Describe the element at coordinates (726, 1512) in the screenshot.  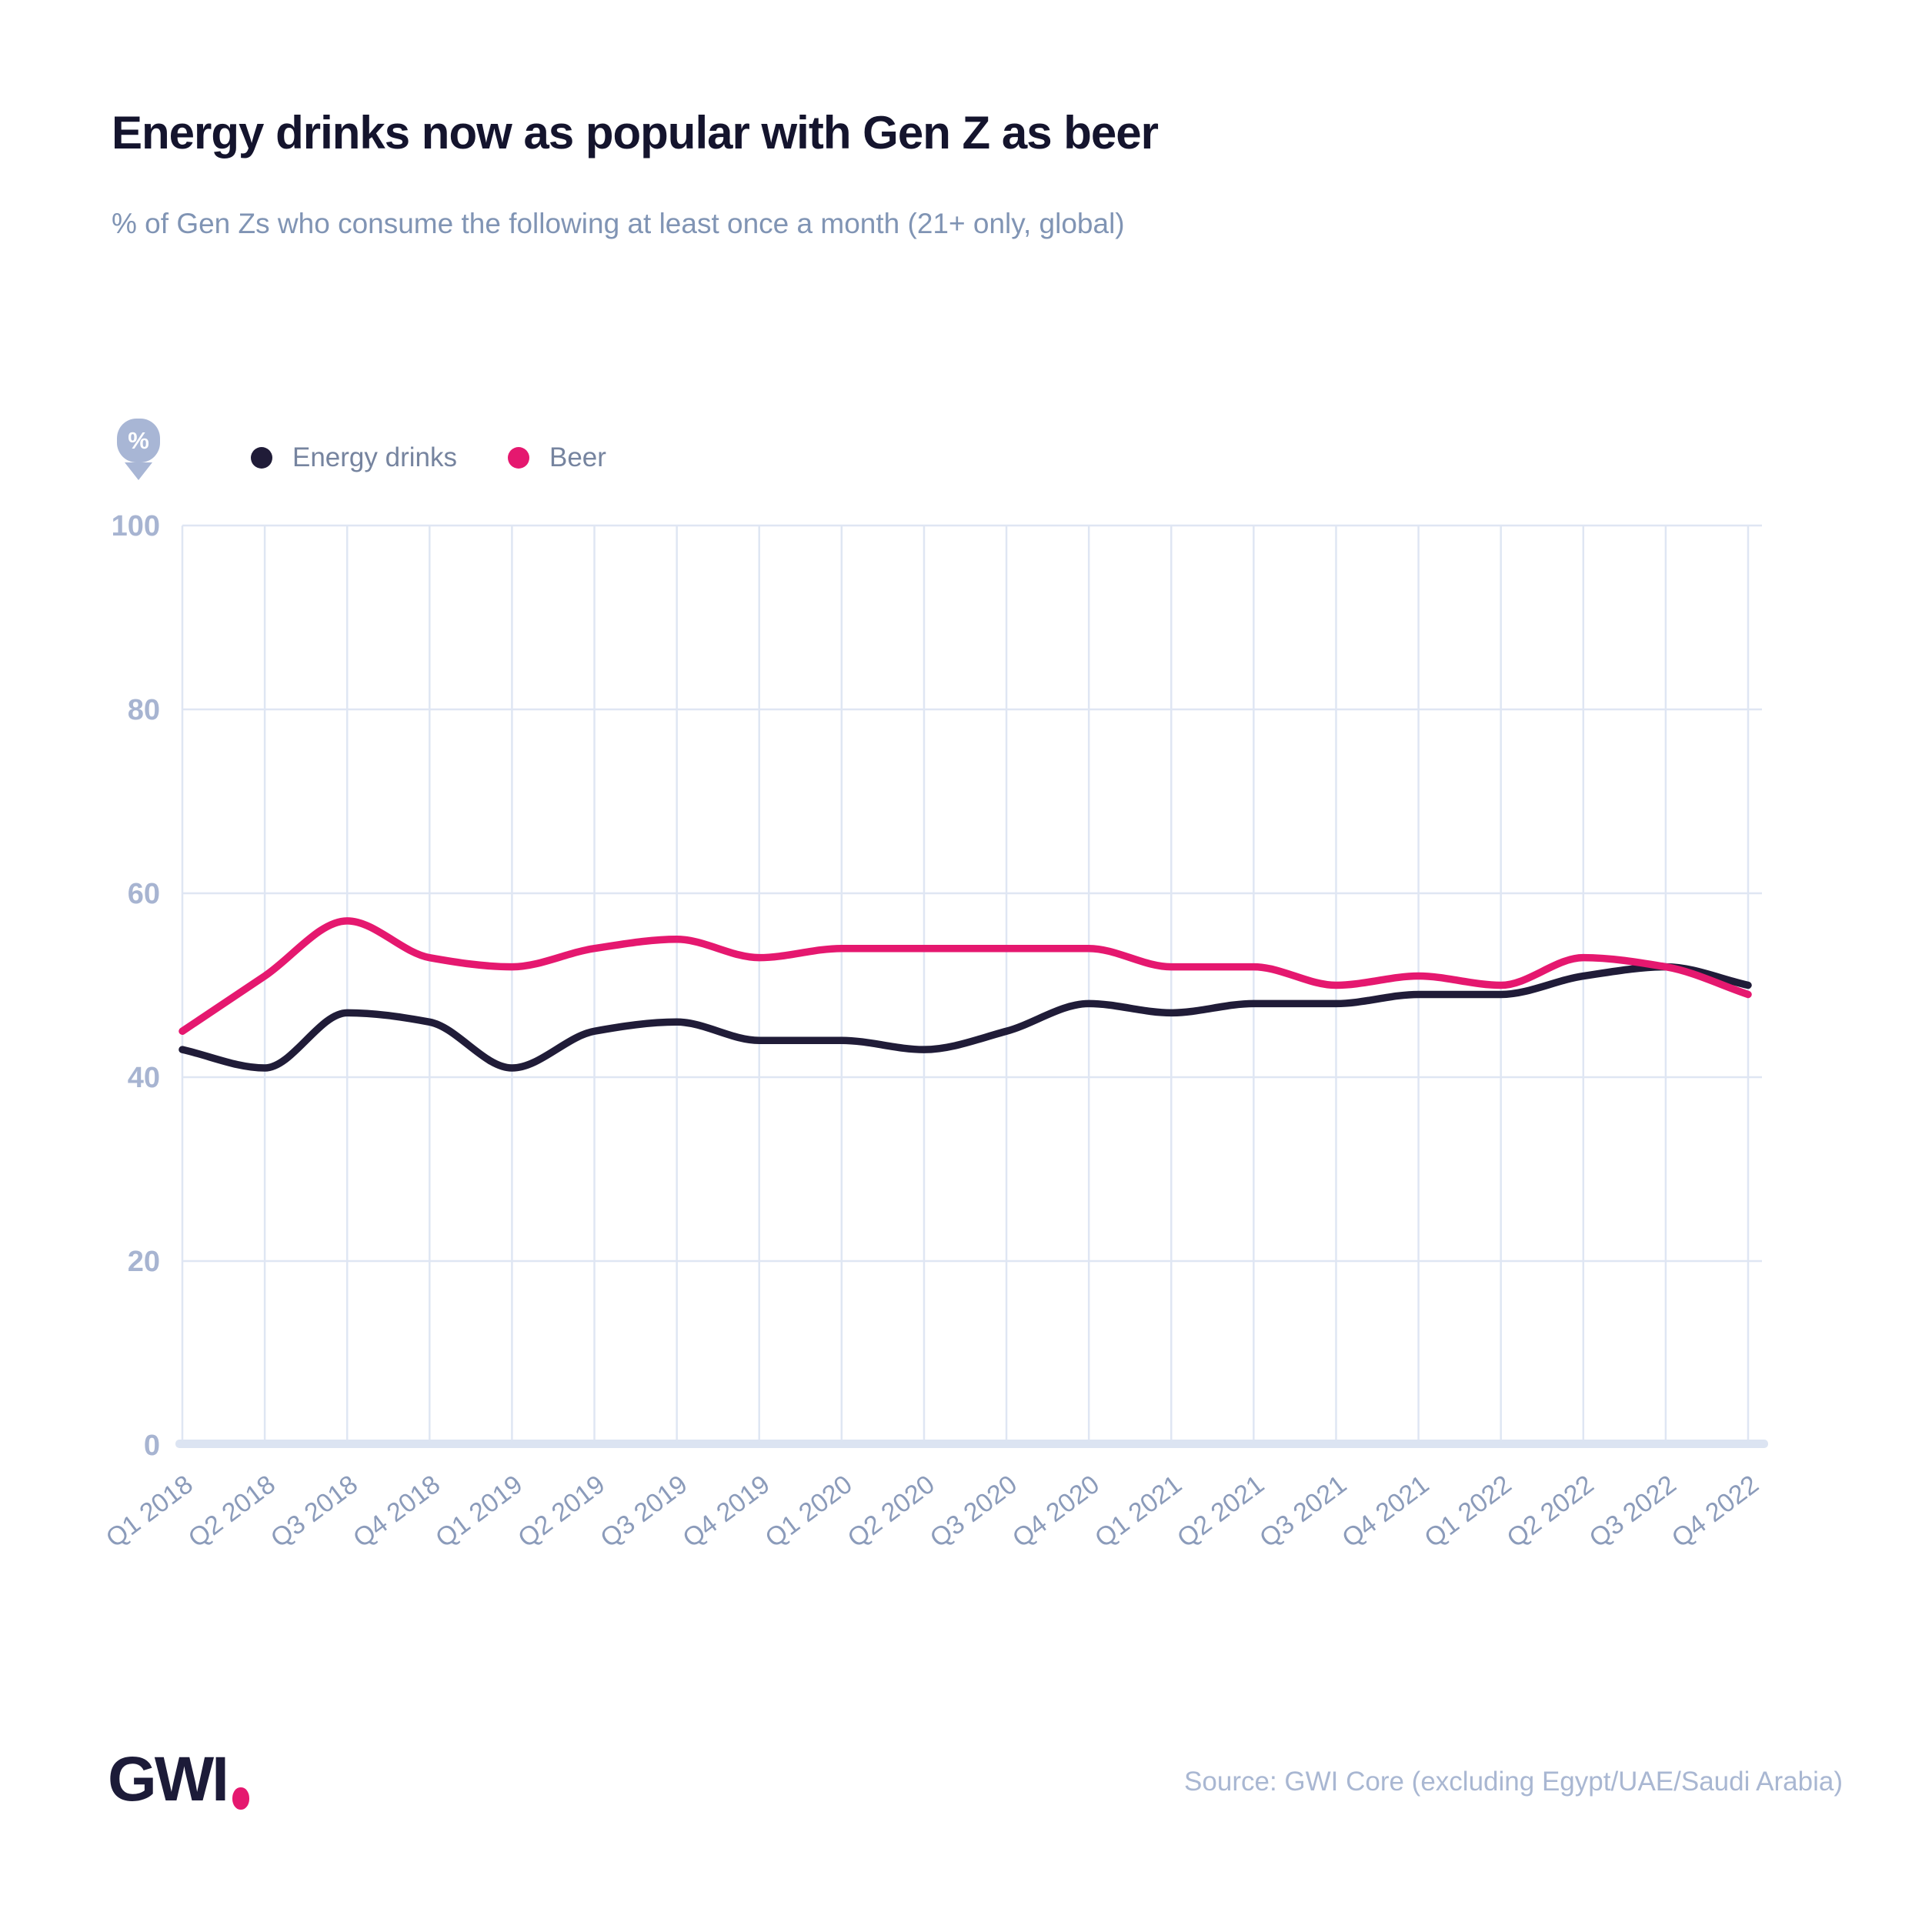
I see `x-tick-label: Q4 2019` at that location.